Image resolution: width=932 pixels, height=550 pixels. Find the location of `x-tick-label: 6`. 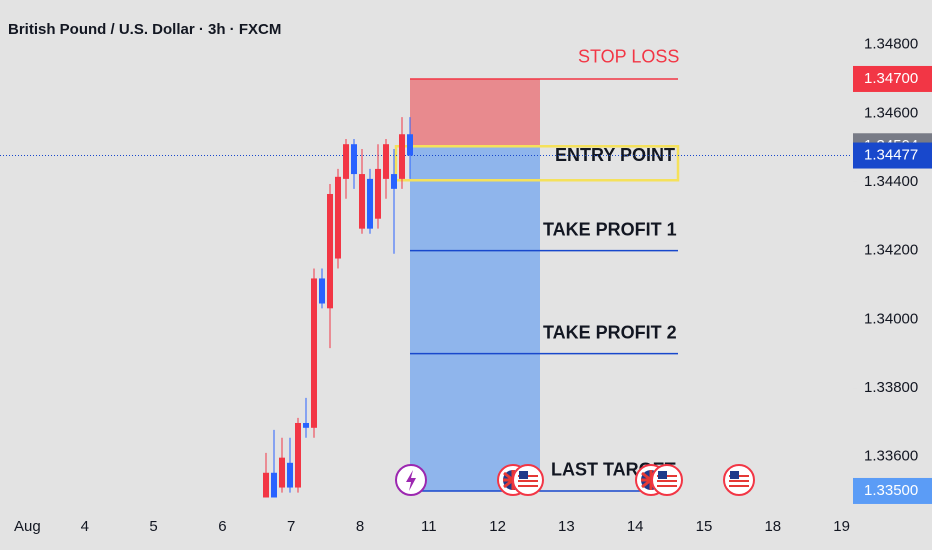

x-tick-label: 6 is located at coordinates (222, 526).